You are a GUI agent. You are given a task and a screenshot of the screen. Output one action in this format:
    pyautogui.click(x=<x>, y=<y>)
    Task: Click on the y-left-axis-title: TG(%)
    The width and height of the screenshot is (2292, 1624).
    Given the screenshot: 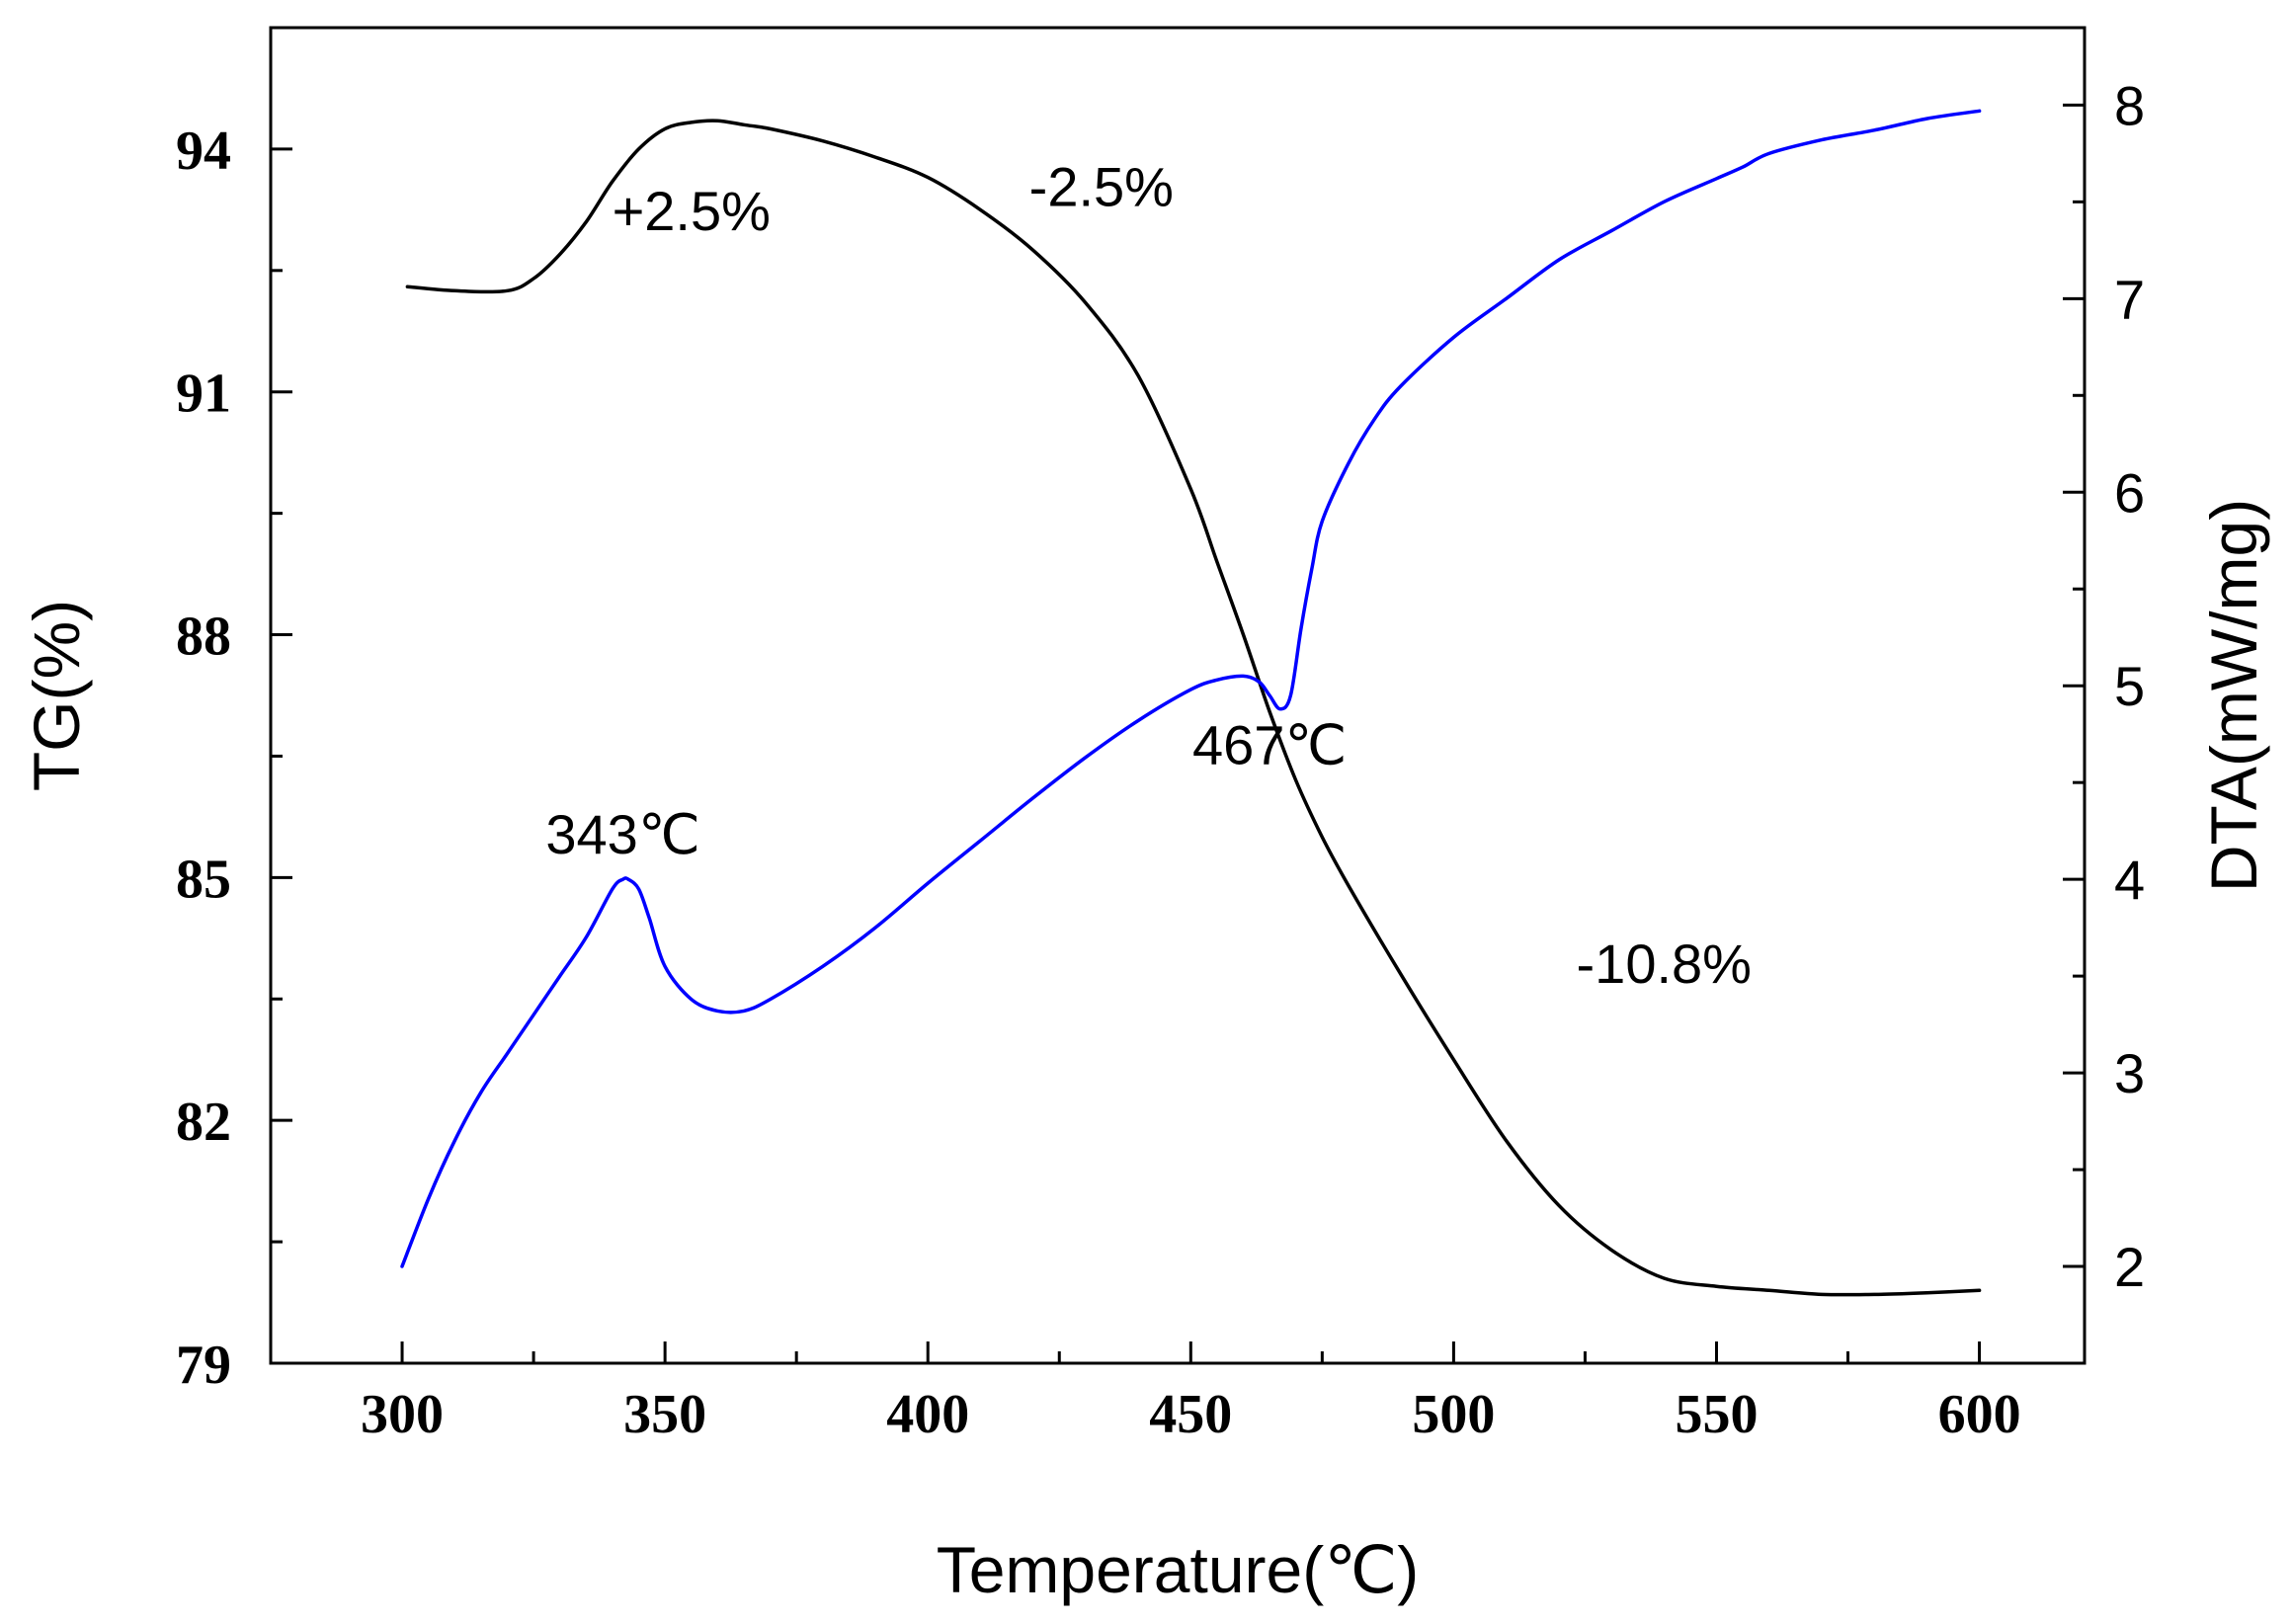 What is the action you would take?
    pyautogui.click(x=57, y=695)
    